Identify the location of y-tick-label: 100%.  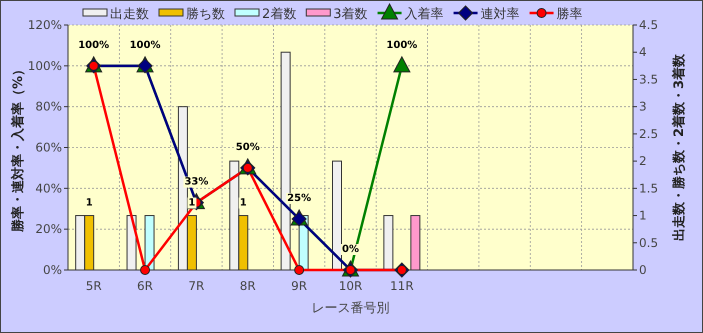
(45, 65).